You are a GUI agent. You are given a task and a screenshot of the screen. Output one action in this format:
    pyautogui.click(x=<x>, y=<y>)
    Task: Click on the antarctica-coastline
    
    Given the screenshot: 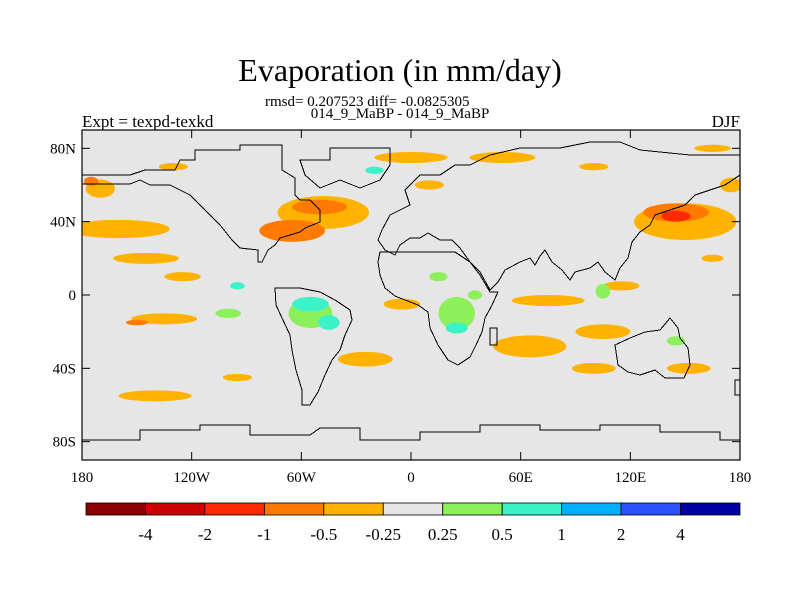 What is the action you would take?
    pyautogui.click(x=411, y=432)
    